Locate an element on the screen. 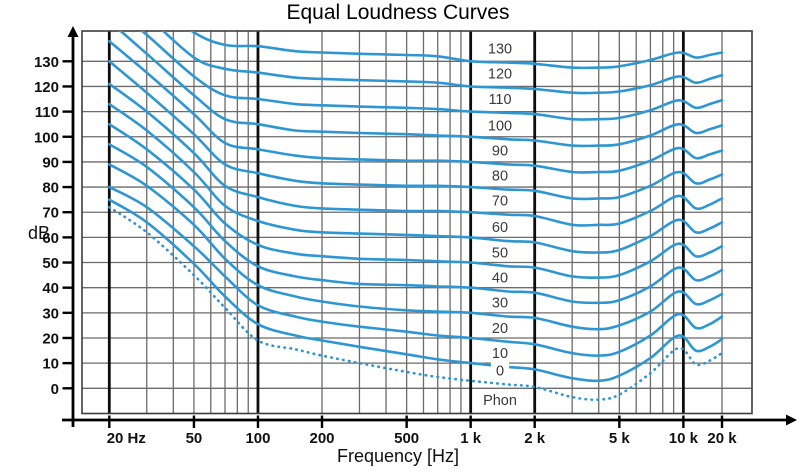 The image size is (800, 473). curve-label-70-phon-bg is located at coordinates (500, 200).